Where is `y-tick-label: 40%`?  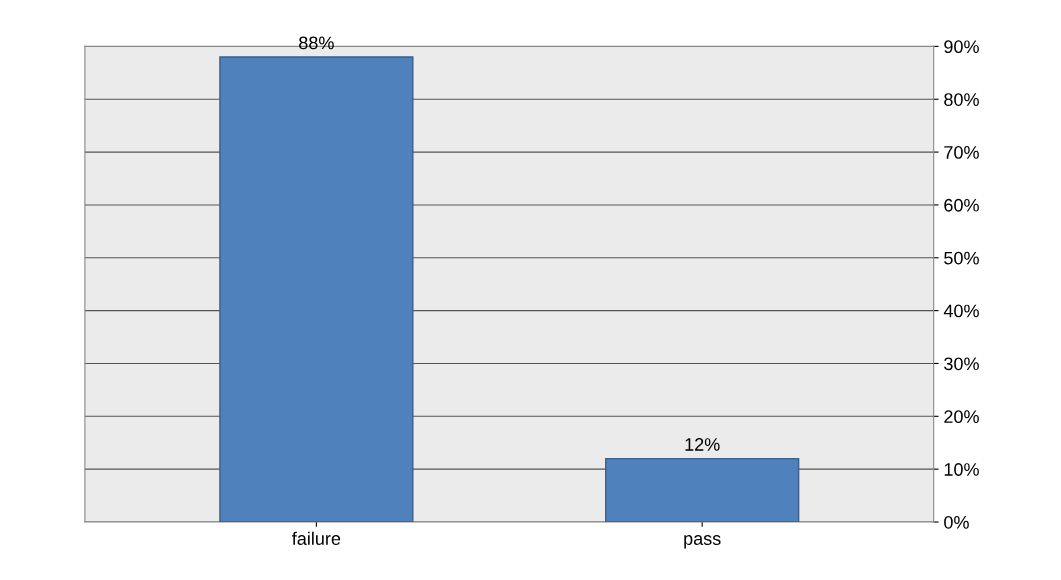
y-tick-label: 40% is located at coordinates (961, 311).